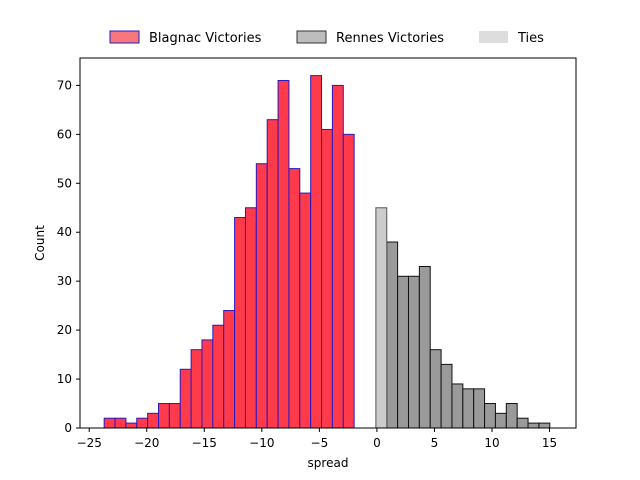  Describe the element at coordinates (64, 281) in the screenshot. I see `y-tick-label-3: 30` at that location.